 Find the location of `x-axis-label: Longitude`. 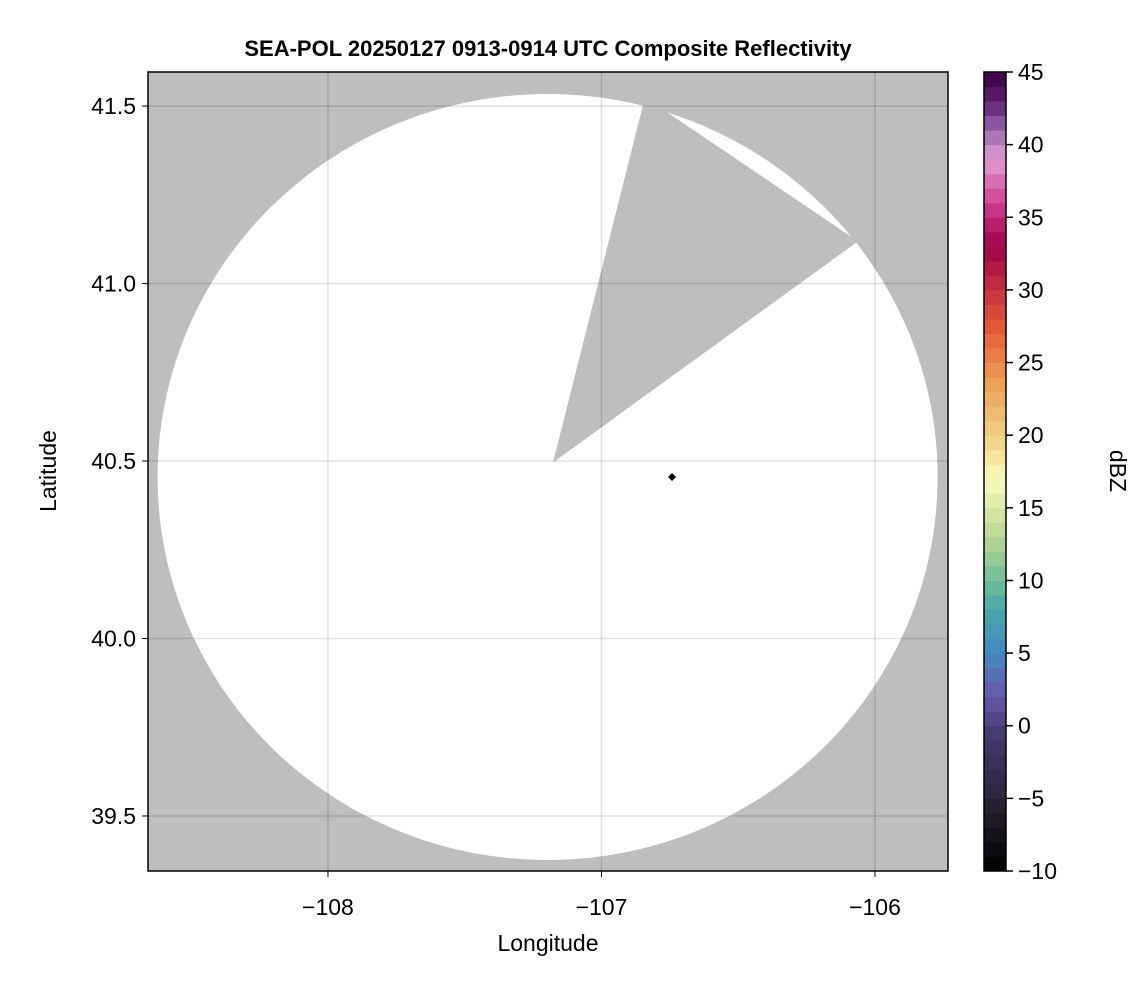

x-axis-label: Longitude is located at coordinates (547, 943).